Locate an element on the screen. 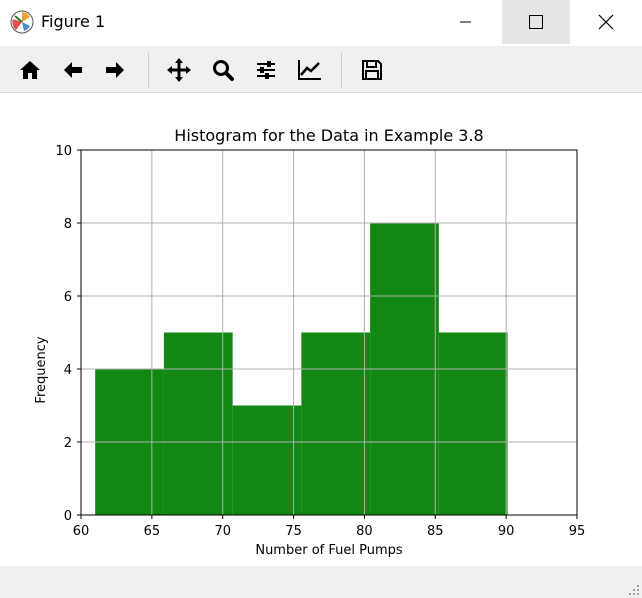  pan-icon is located at coordinates (179, 70).